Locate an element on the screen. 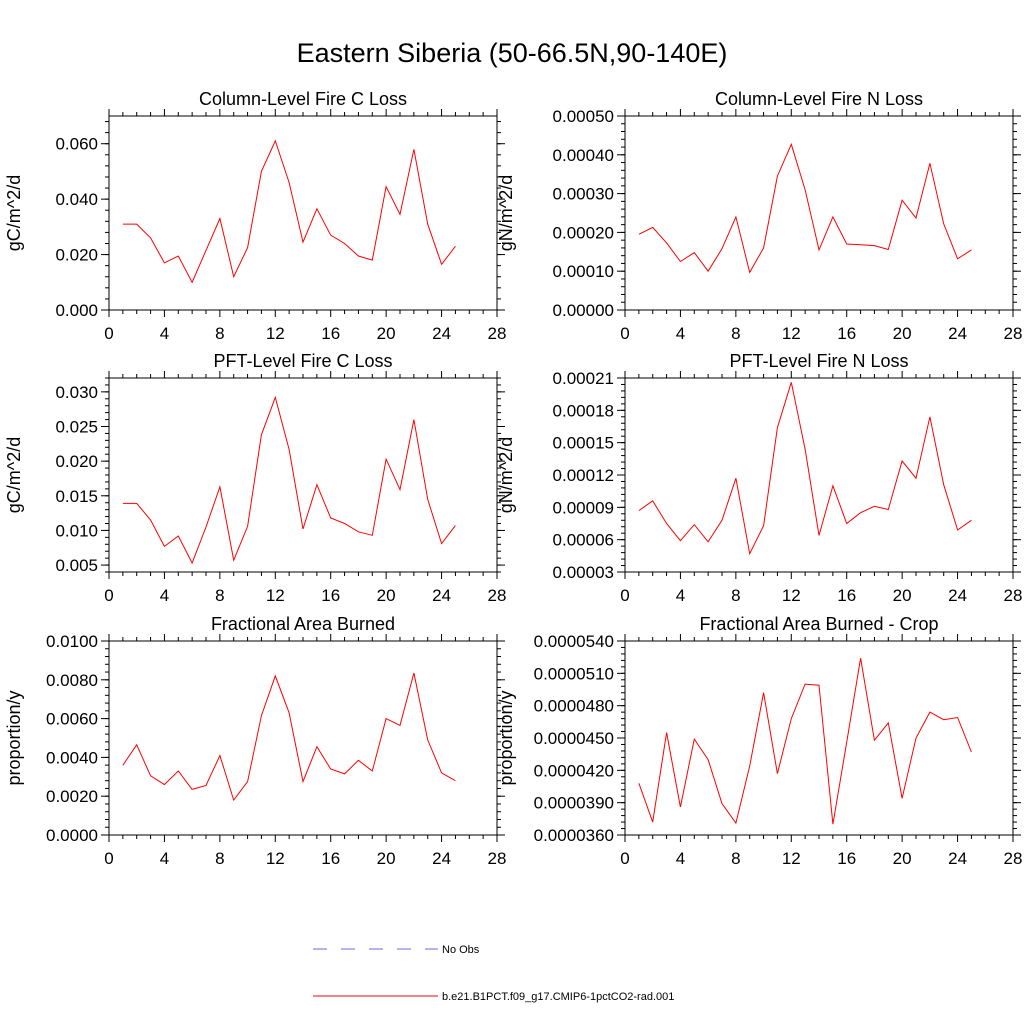 Image resolution: width=1024 pixels, height=1024 pixels. y-tick-label: 0.015 is located at coordinates (76, 496).